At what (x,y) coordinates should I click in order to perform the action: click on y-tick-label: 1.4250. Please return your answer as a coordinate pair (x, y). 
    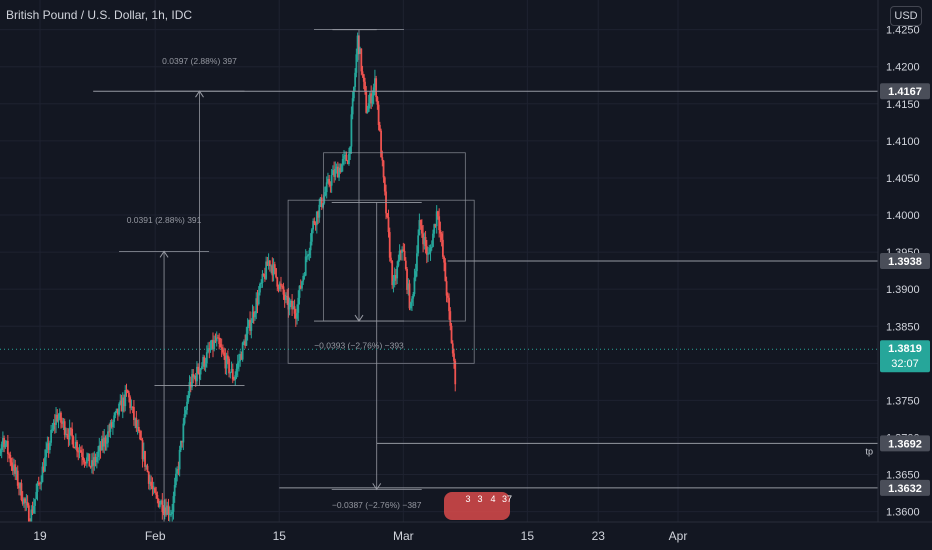
    Looking at the image, I should click on (903, 31).